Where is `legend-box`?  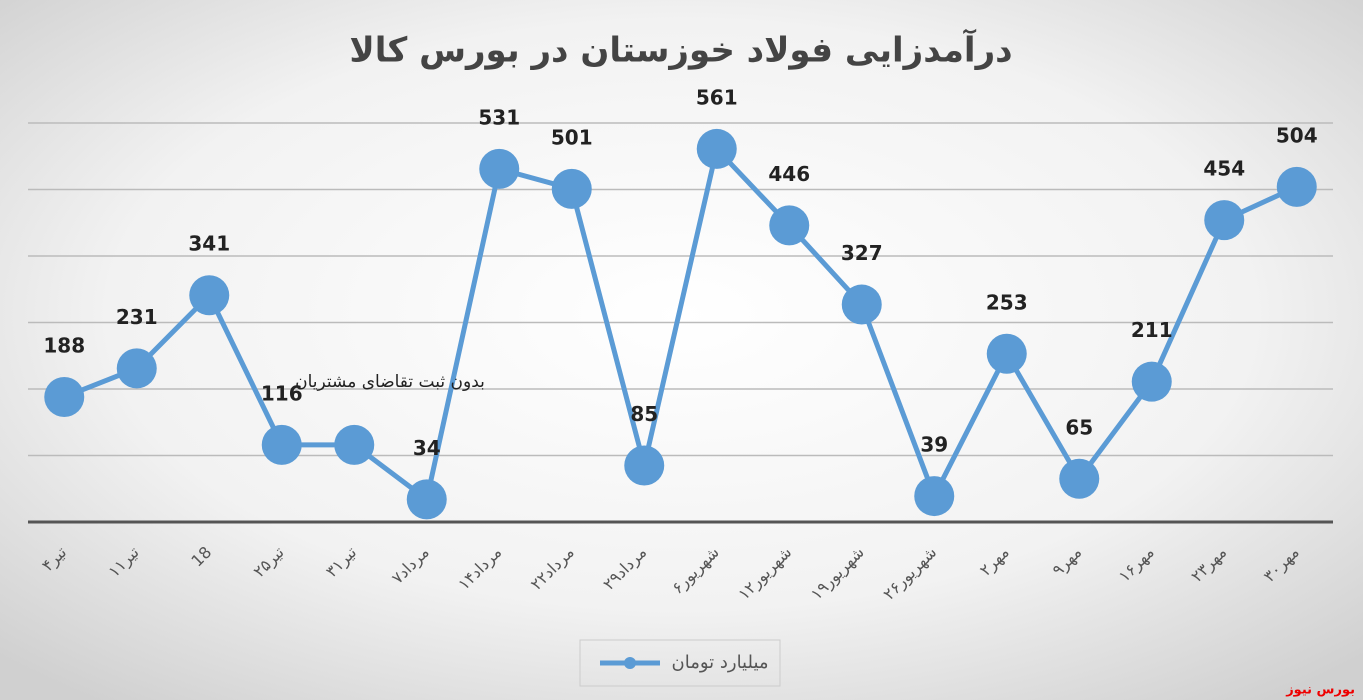
legend-box is located at coordinates (680, 663).